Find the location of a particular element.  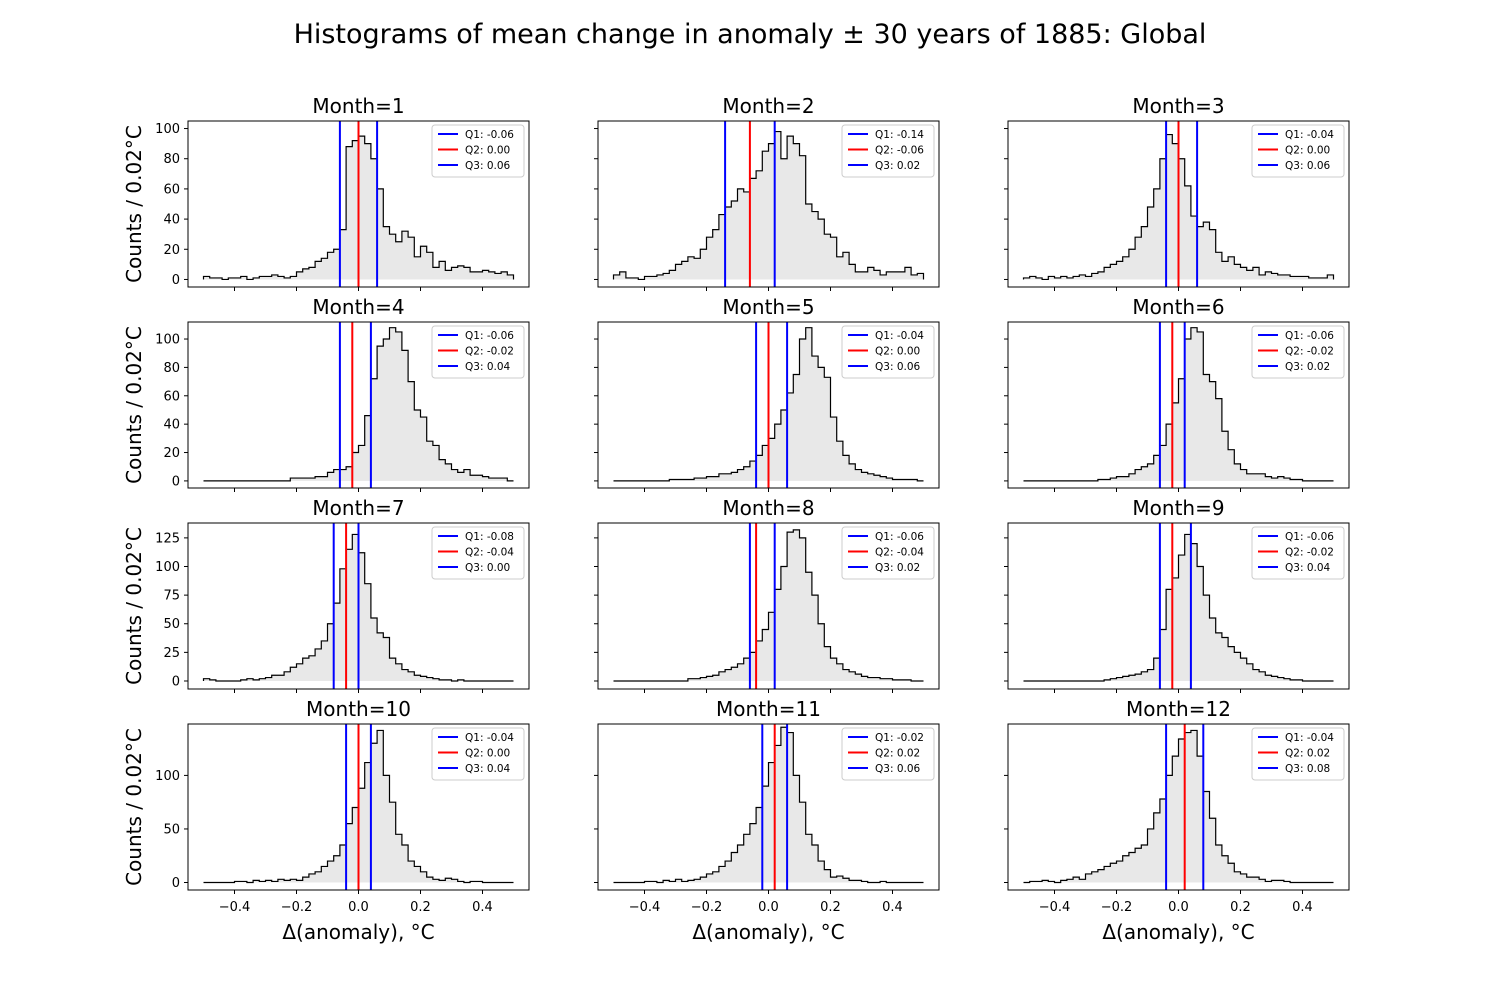

y-tick-label: 75 is located at coordinates (171, 596).